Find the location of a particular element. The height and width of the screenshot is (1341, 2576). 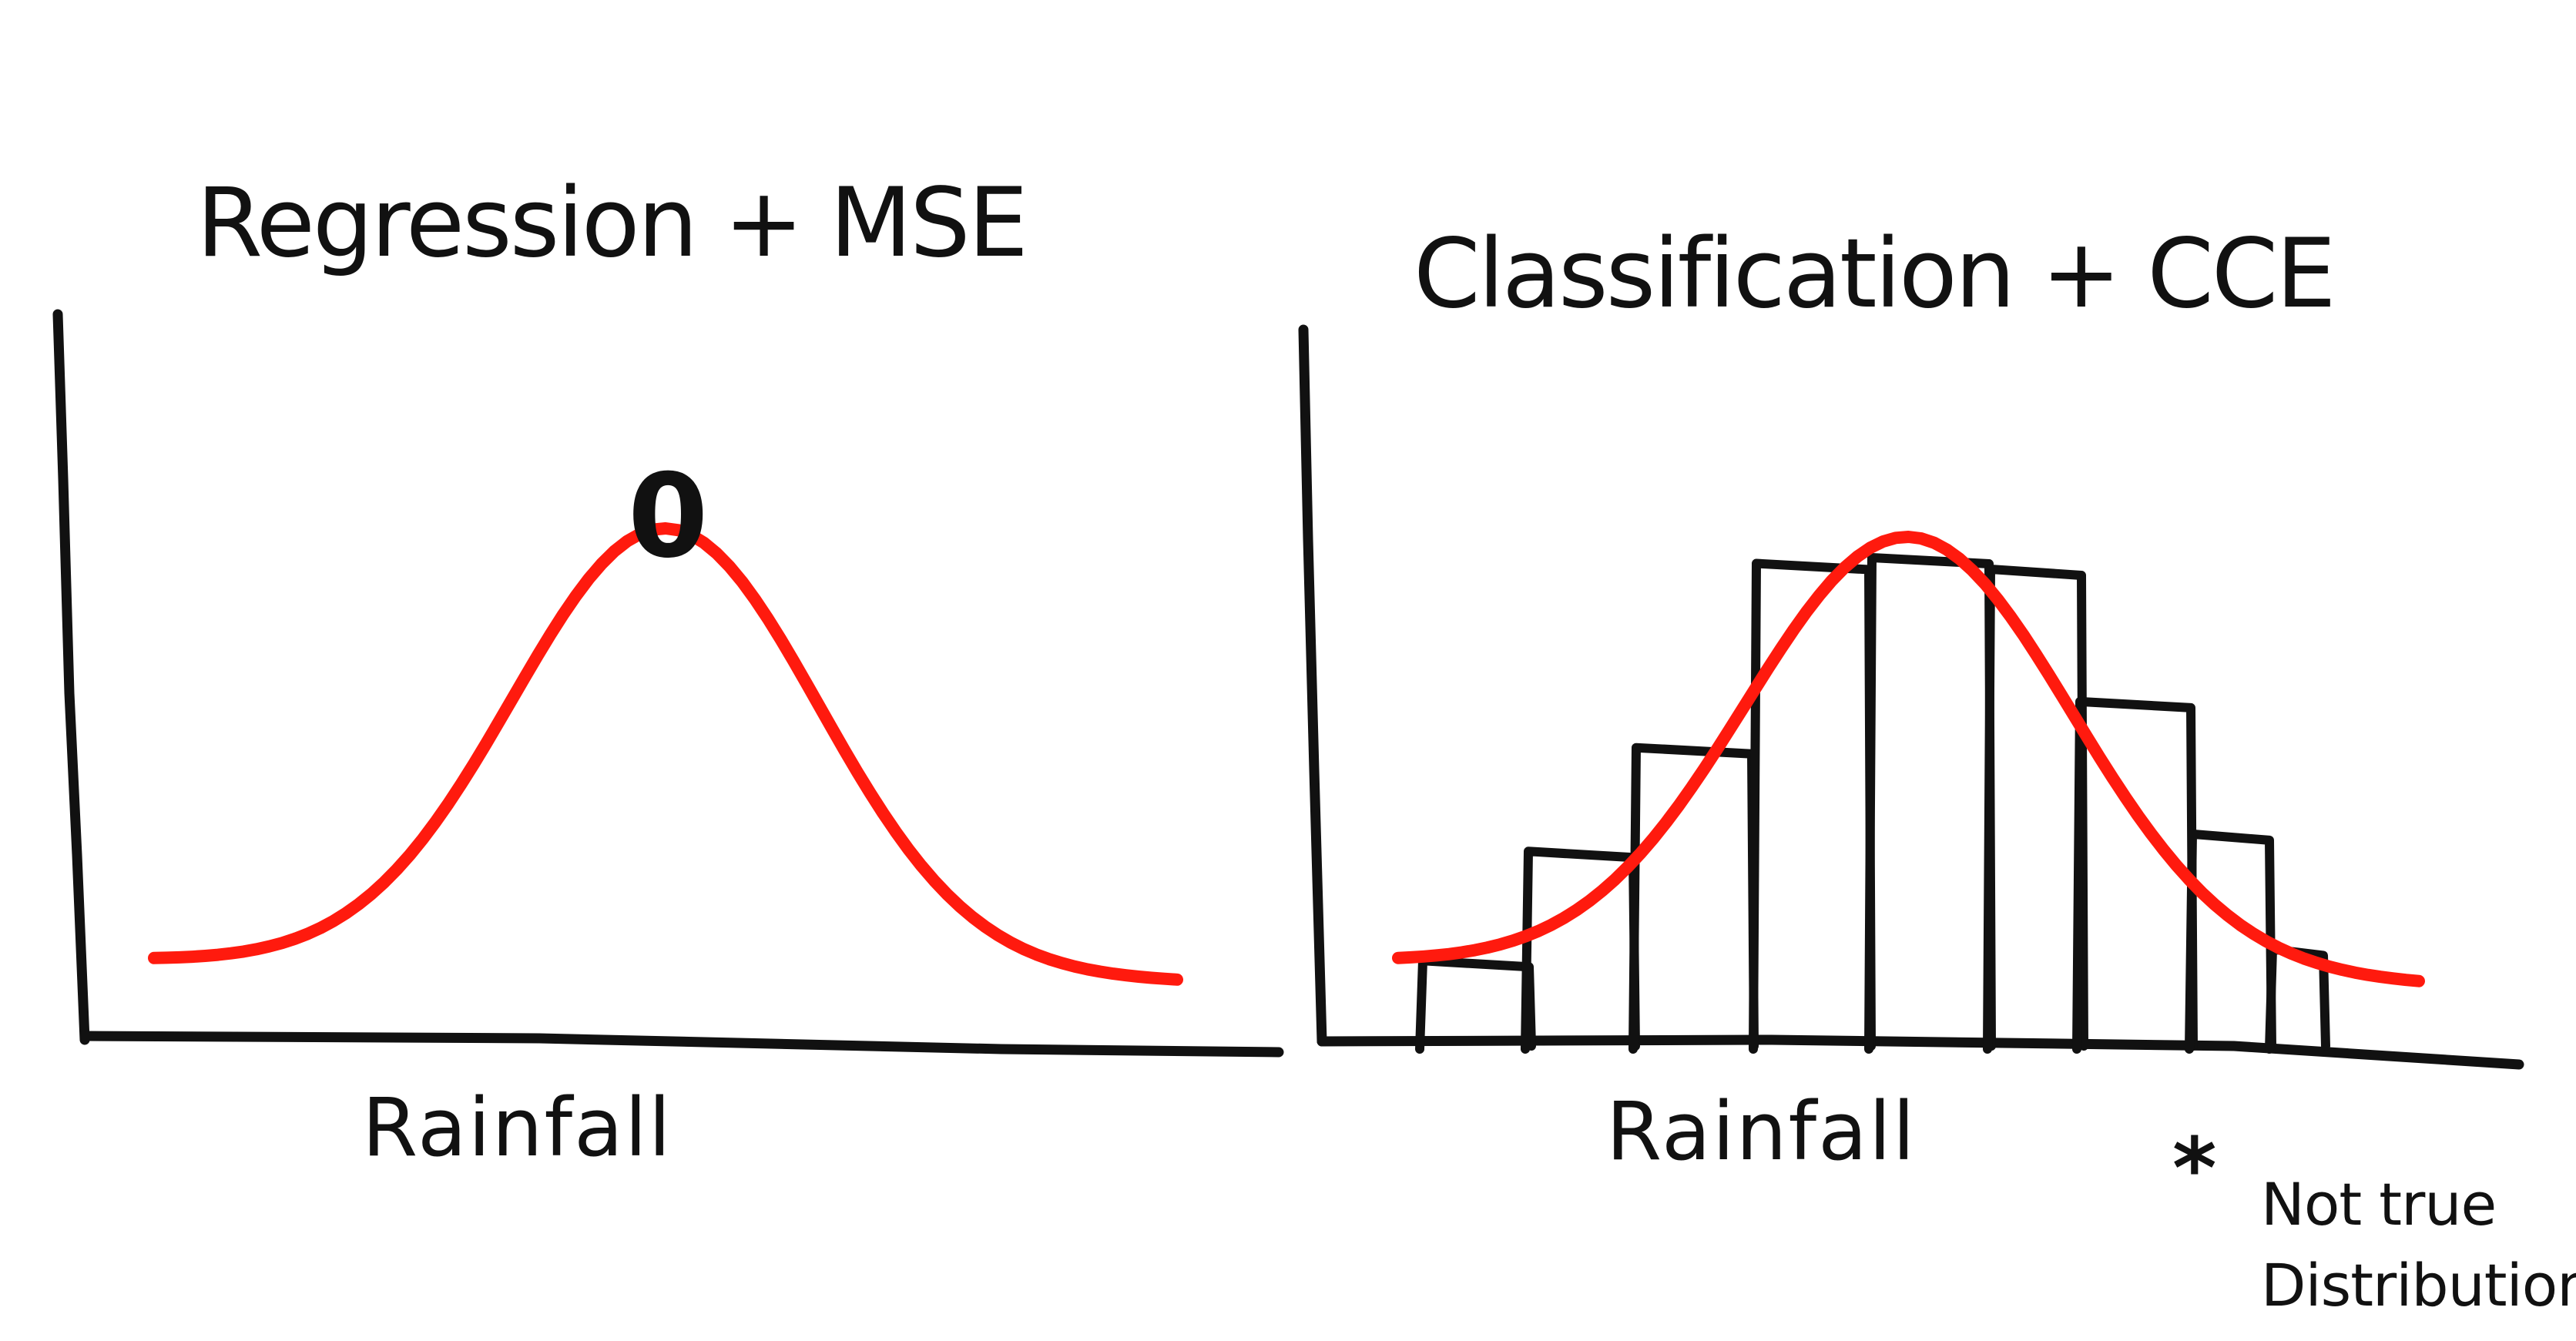

right-x-axis is located at coordinates (1920, 1052).